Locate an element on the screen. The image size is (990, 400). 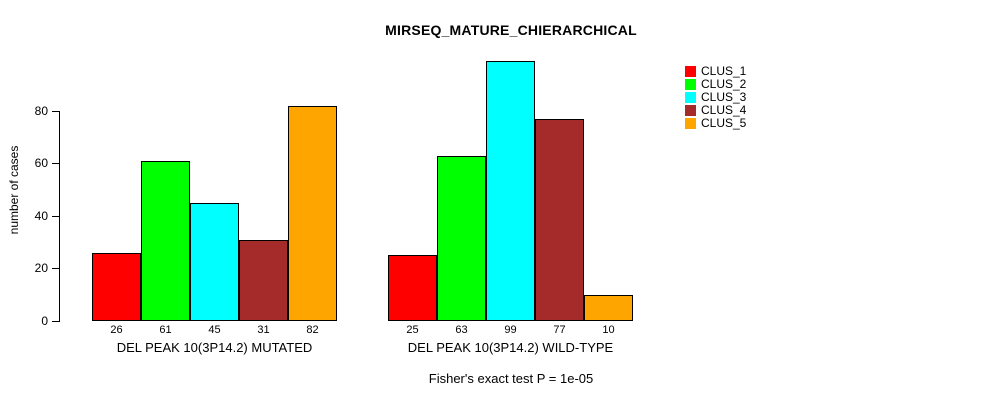
bar-value-label: 45 is located at coordinates (214, 330).